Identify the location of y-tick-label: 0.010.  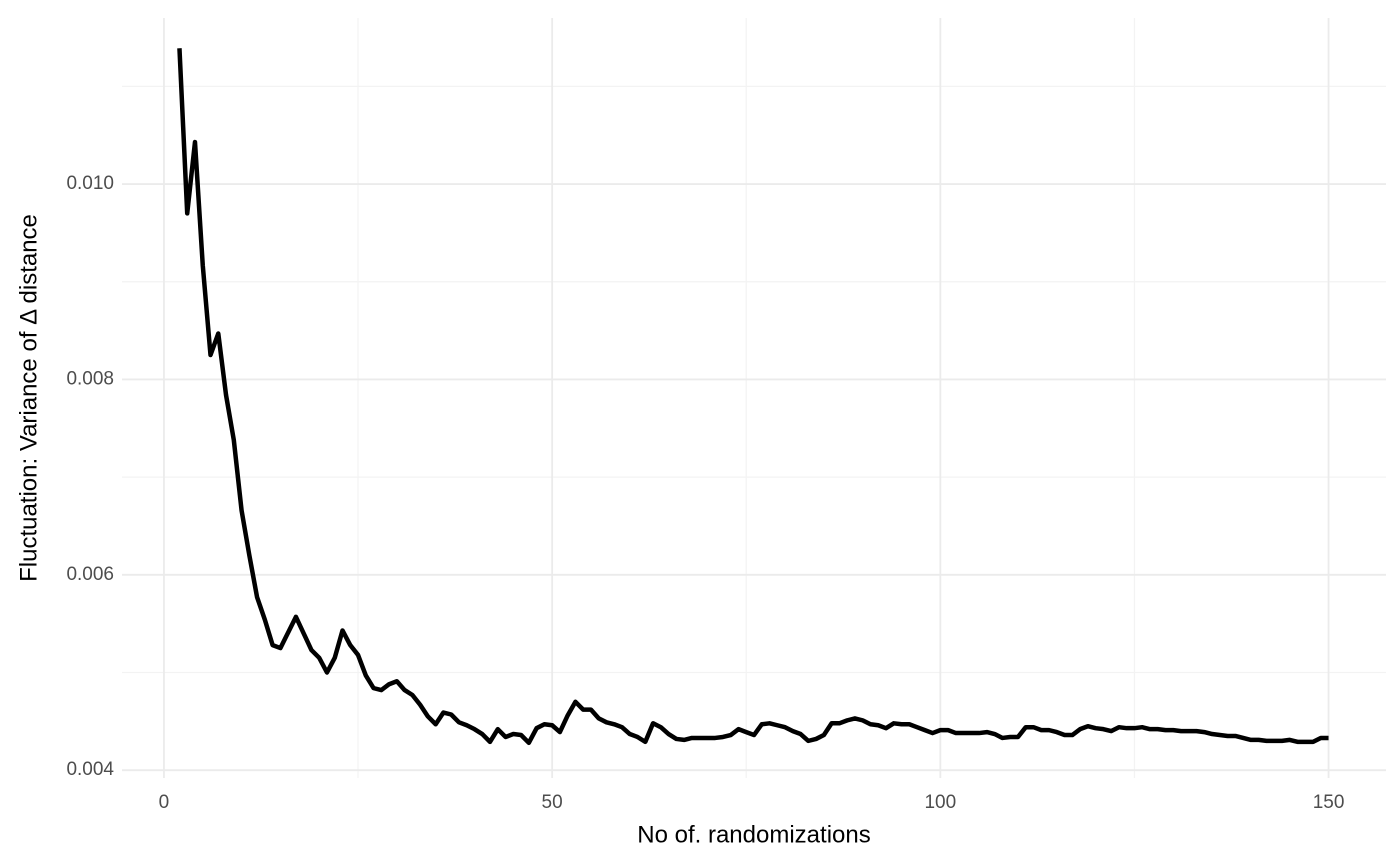
(90, 183).